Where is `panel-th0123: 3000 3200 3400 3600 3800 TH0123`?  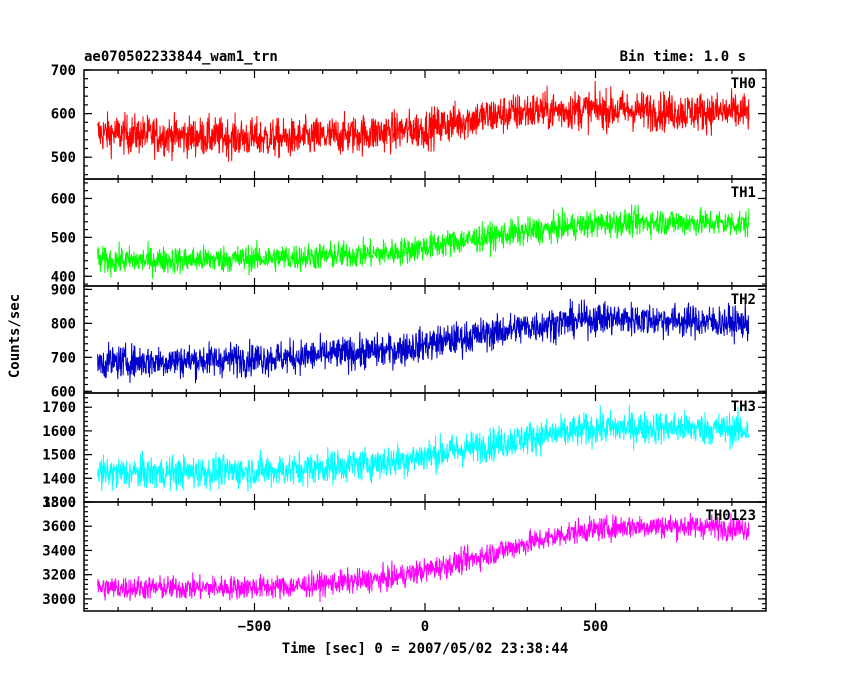 panel-th0123: 3000 3200 3400 3600 3800 TH0123 is located at coordinates (404, 553).